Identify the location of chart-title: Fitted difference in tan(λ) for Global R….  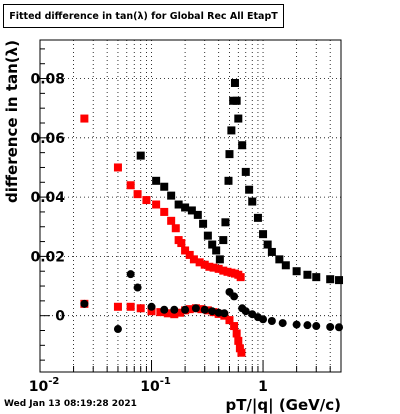
(143, 16).